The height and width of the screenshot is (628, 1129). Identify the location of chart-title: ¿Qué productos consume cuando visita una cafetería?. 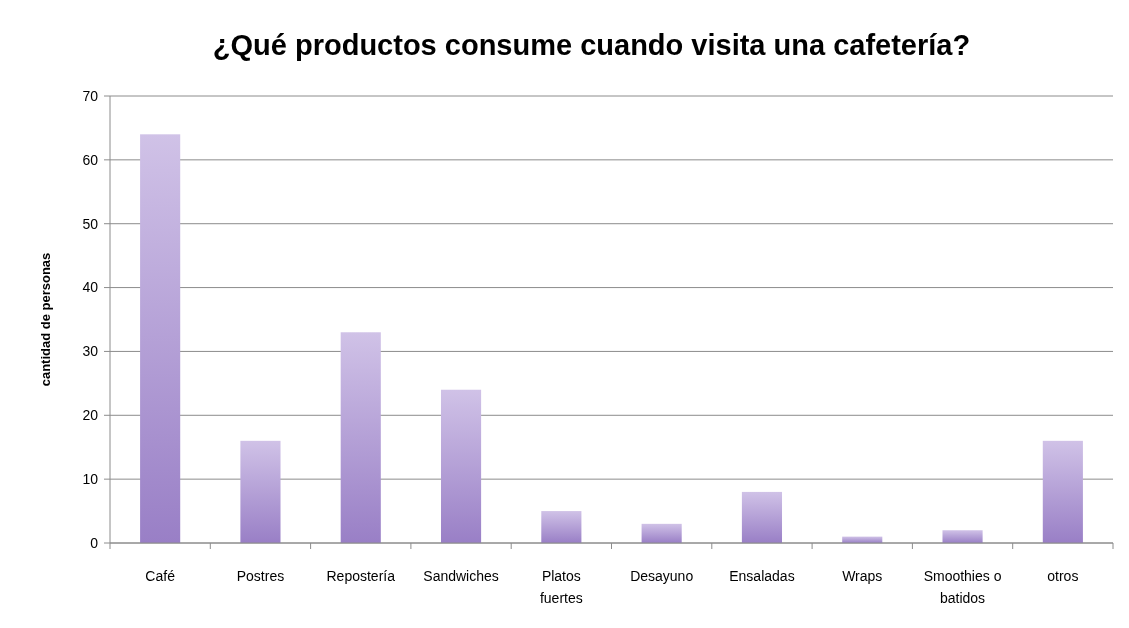
(591, 45).